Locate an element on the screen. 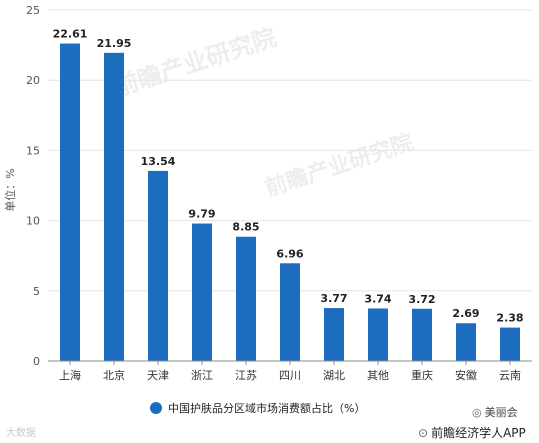 The width and height of the screenshot is (539, 443). brand-watermark-text: 大数据 is located at coordinates (21, 433).